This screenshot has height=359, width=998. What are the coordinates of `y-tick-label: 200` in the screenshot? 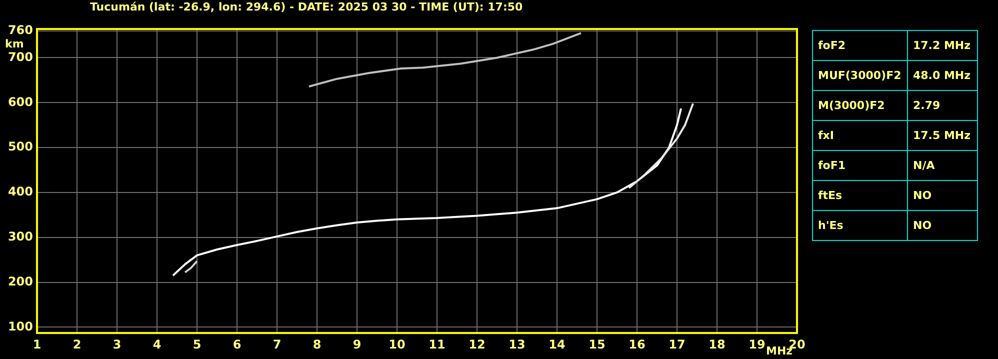 It's located at (20, 281).